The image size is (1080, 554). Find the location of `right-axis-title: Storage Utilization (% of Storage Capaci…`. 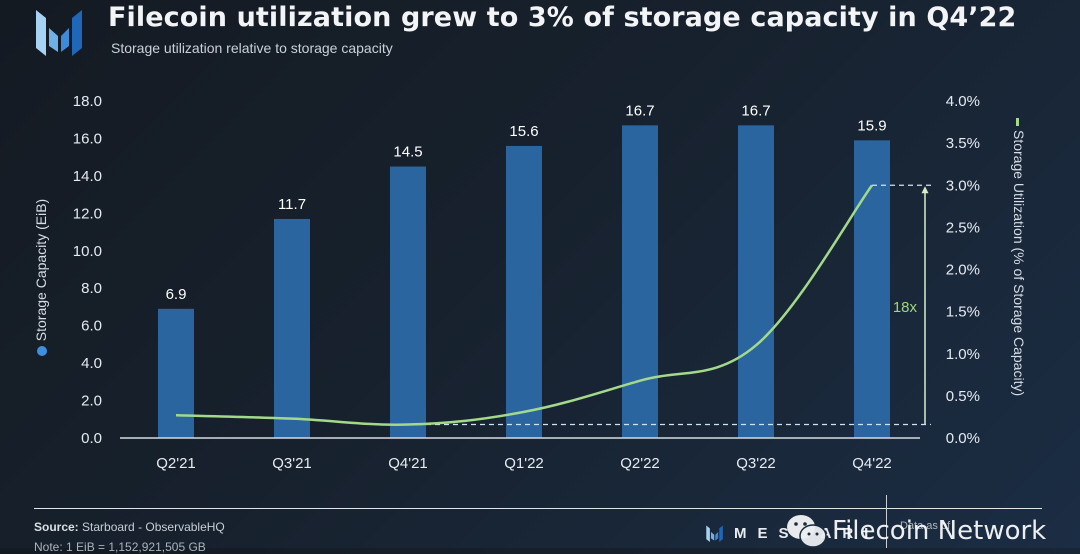

right-axis-title: Storage Utilization (% of Storage Capaci… is located at coordinates (1019, 263).